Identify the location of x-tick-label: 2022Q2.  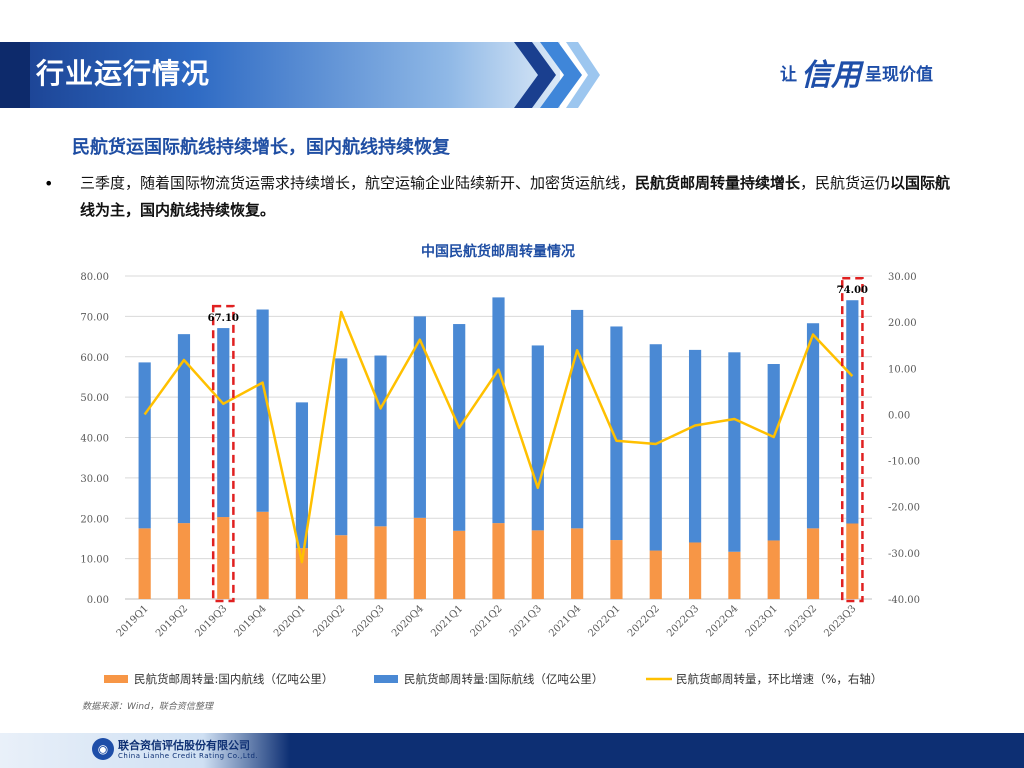
(644, 621).